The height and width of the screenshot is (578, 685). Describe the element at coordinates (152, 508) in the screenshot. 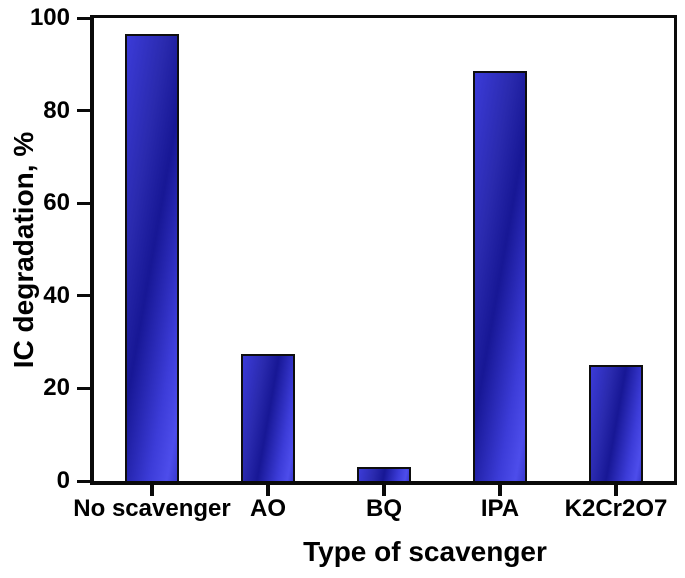

I see `x-tick-label: No scavenger` at that location.